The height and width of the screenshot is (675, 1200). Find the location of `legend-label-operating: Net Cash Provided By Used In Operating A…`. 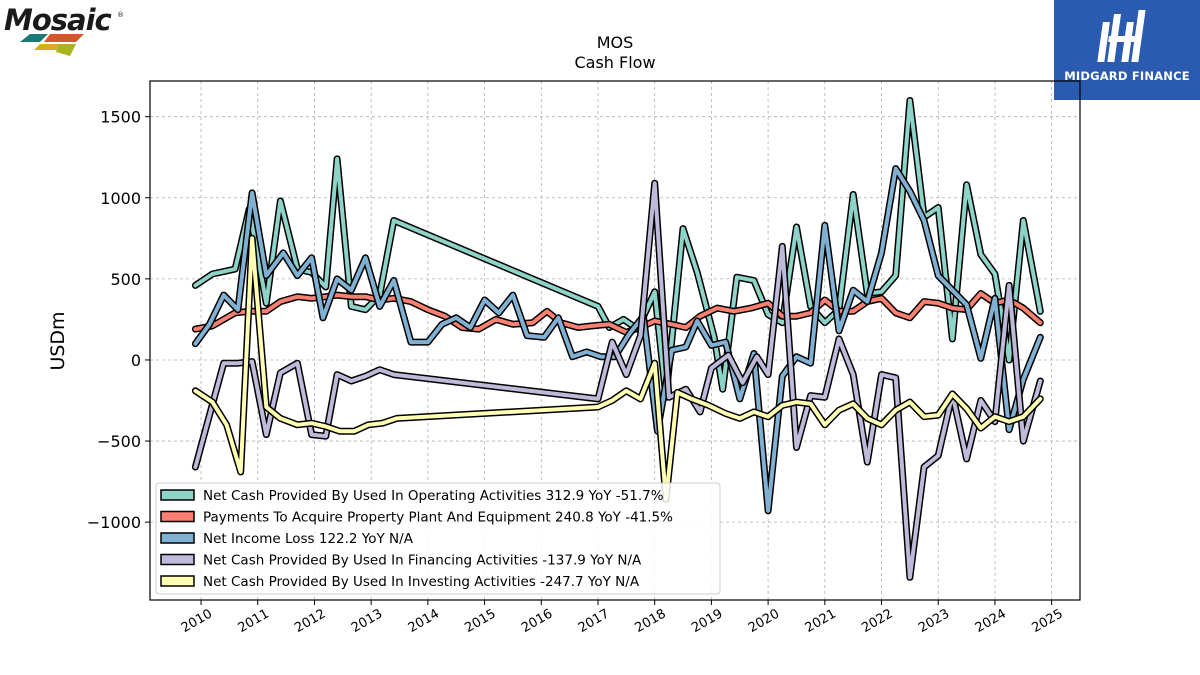

legend-label-operating: Net Cash Provided By Used In Operating A… is located at coordinates (433, 496).